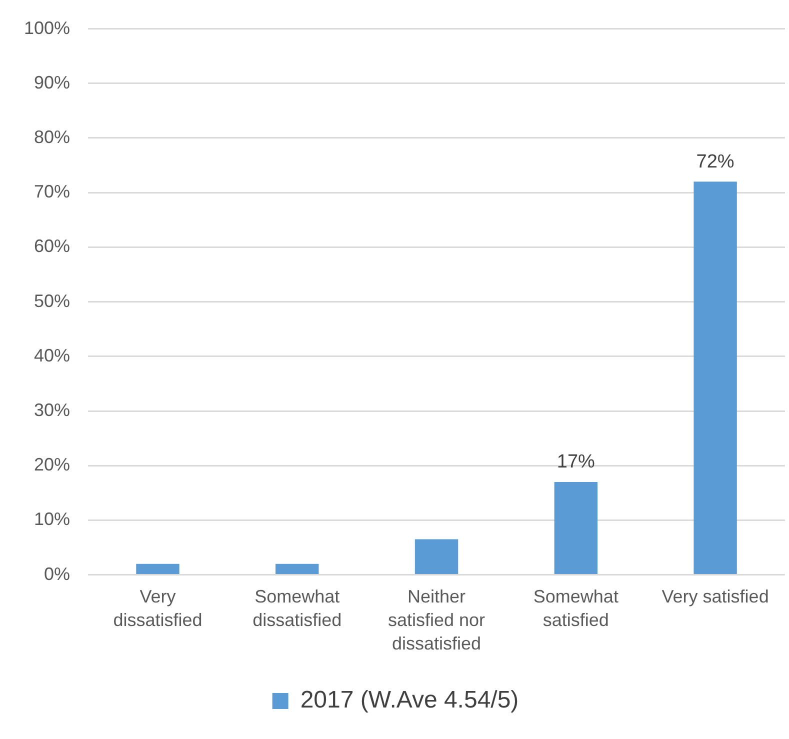  I want to click on data-label: 17%, so click(576, 462).